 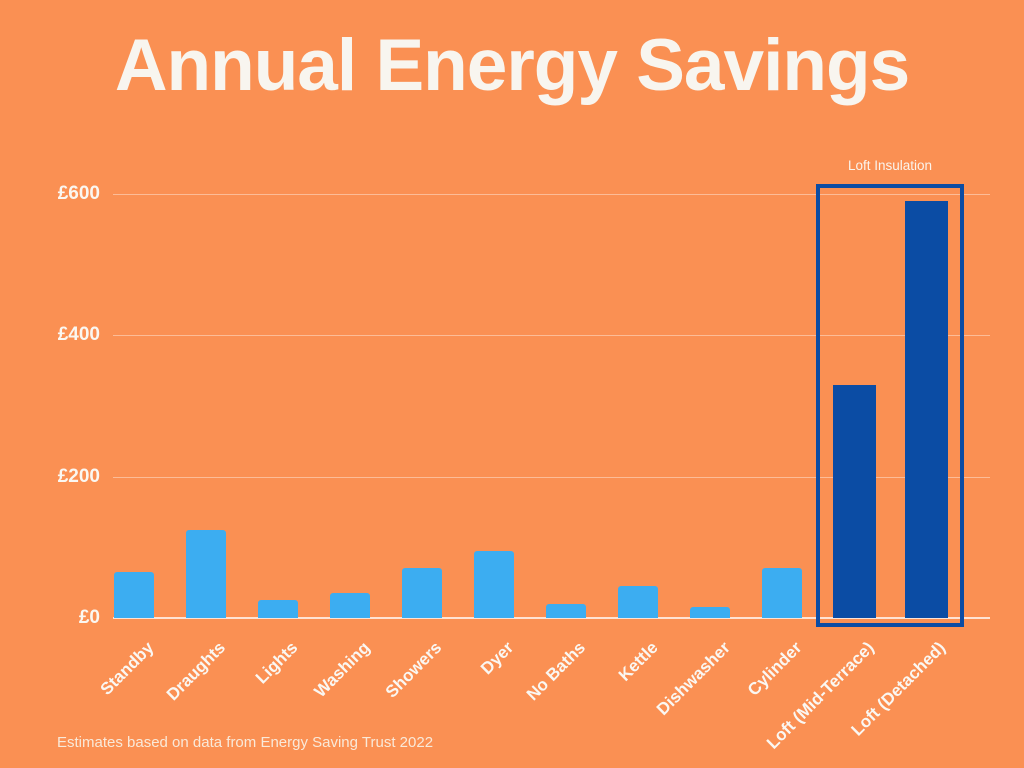 What do you see at coordinates (638, 661) in the screenshot?
I see `x-tick-label: Kettle` at bounding box center [638, 661].